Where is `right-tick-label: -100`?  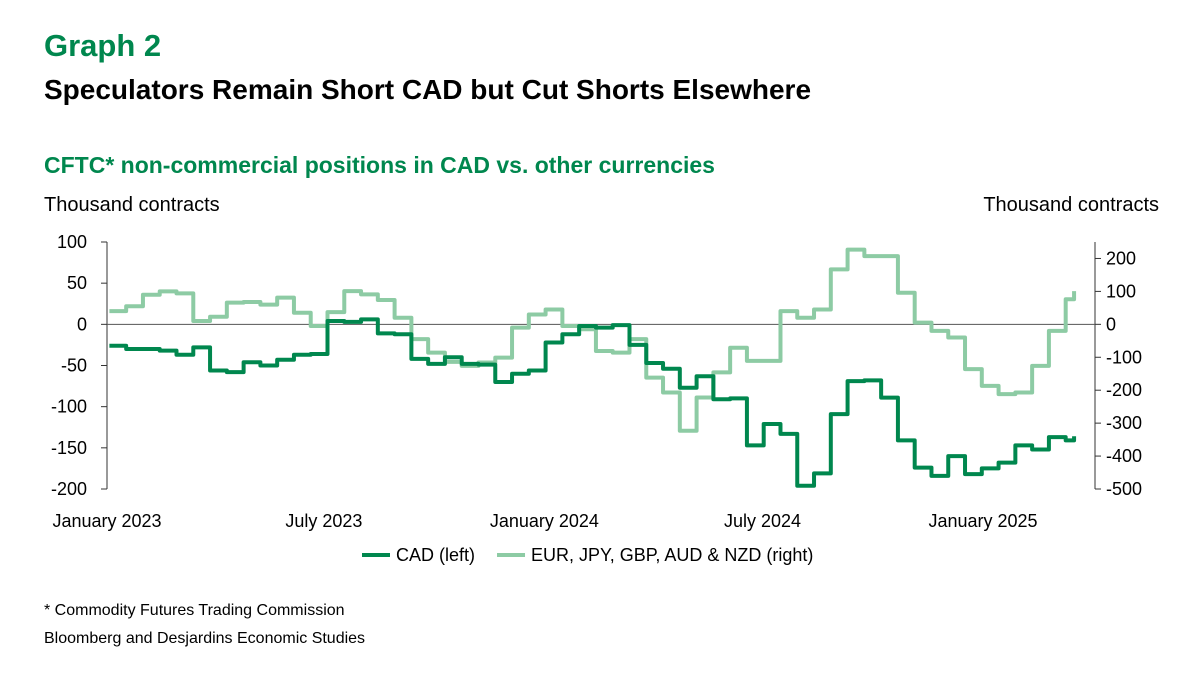 right-tick-label: -100 is located at coordinates (1124, 357).